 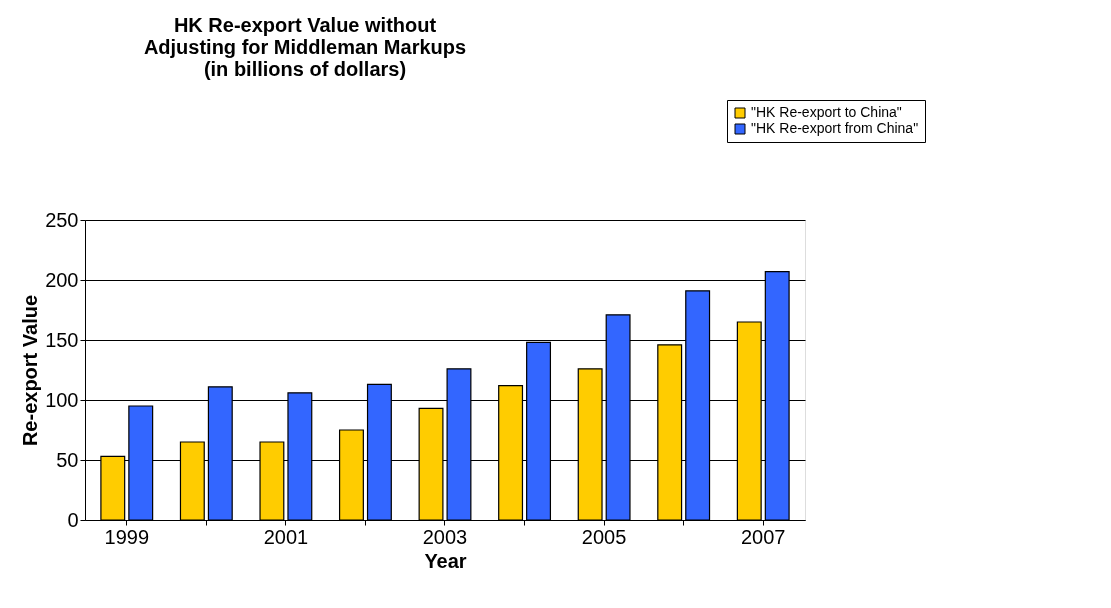 What do you see at coordinates (62, 339) in the screenshot?
I see `y-tick-label: 150` at bounding box center [62, 339].